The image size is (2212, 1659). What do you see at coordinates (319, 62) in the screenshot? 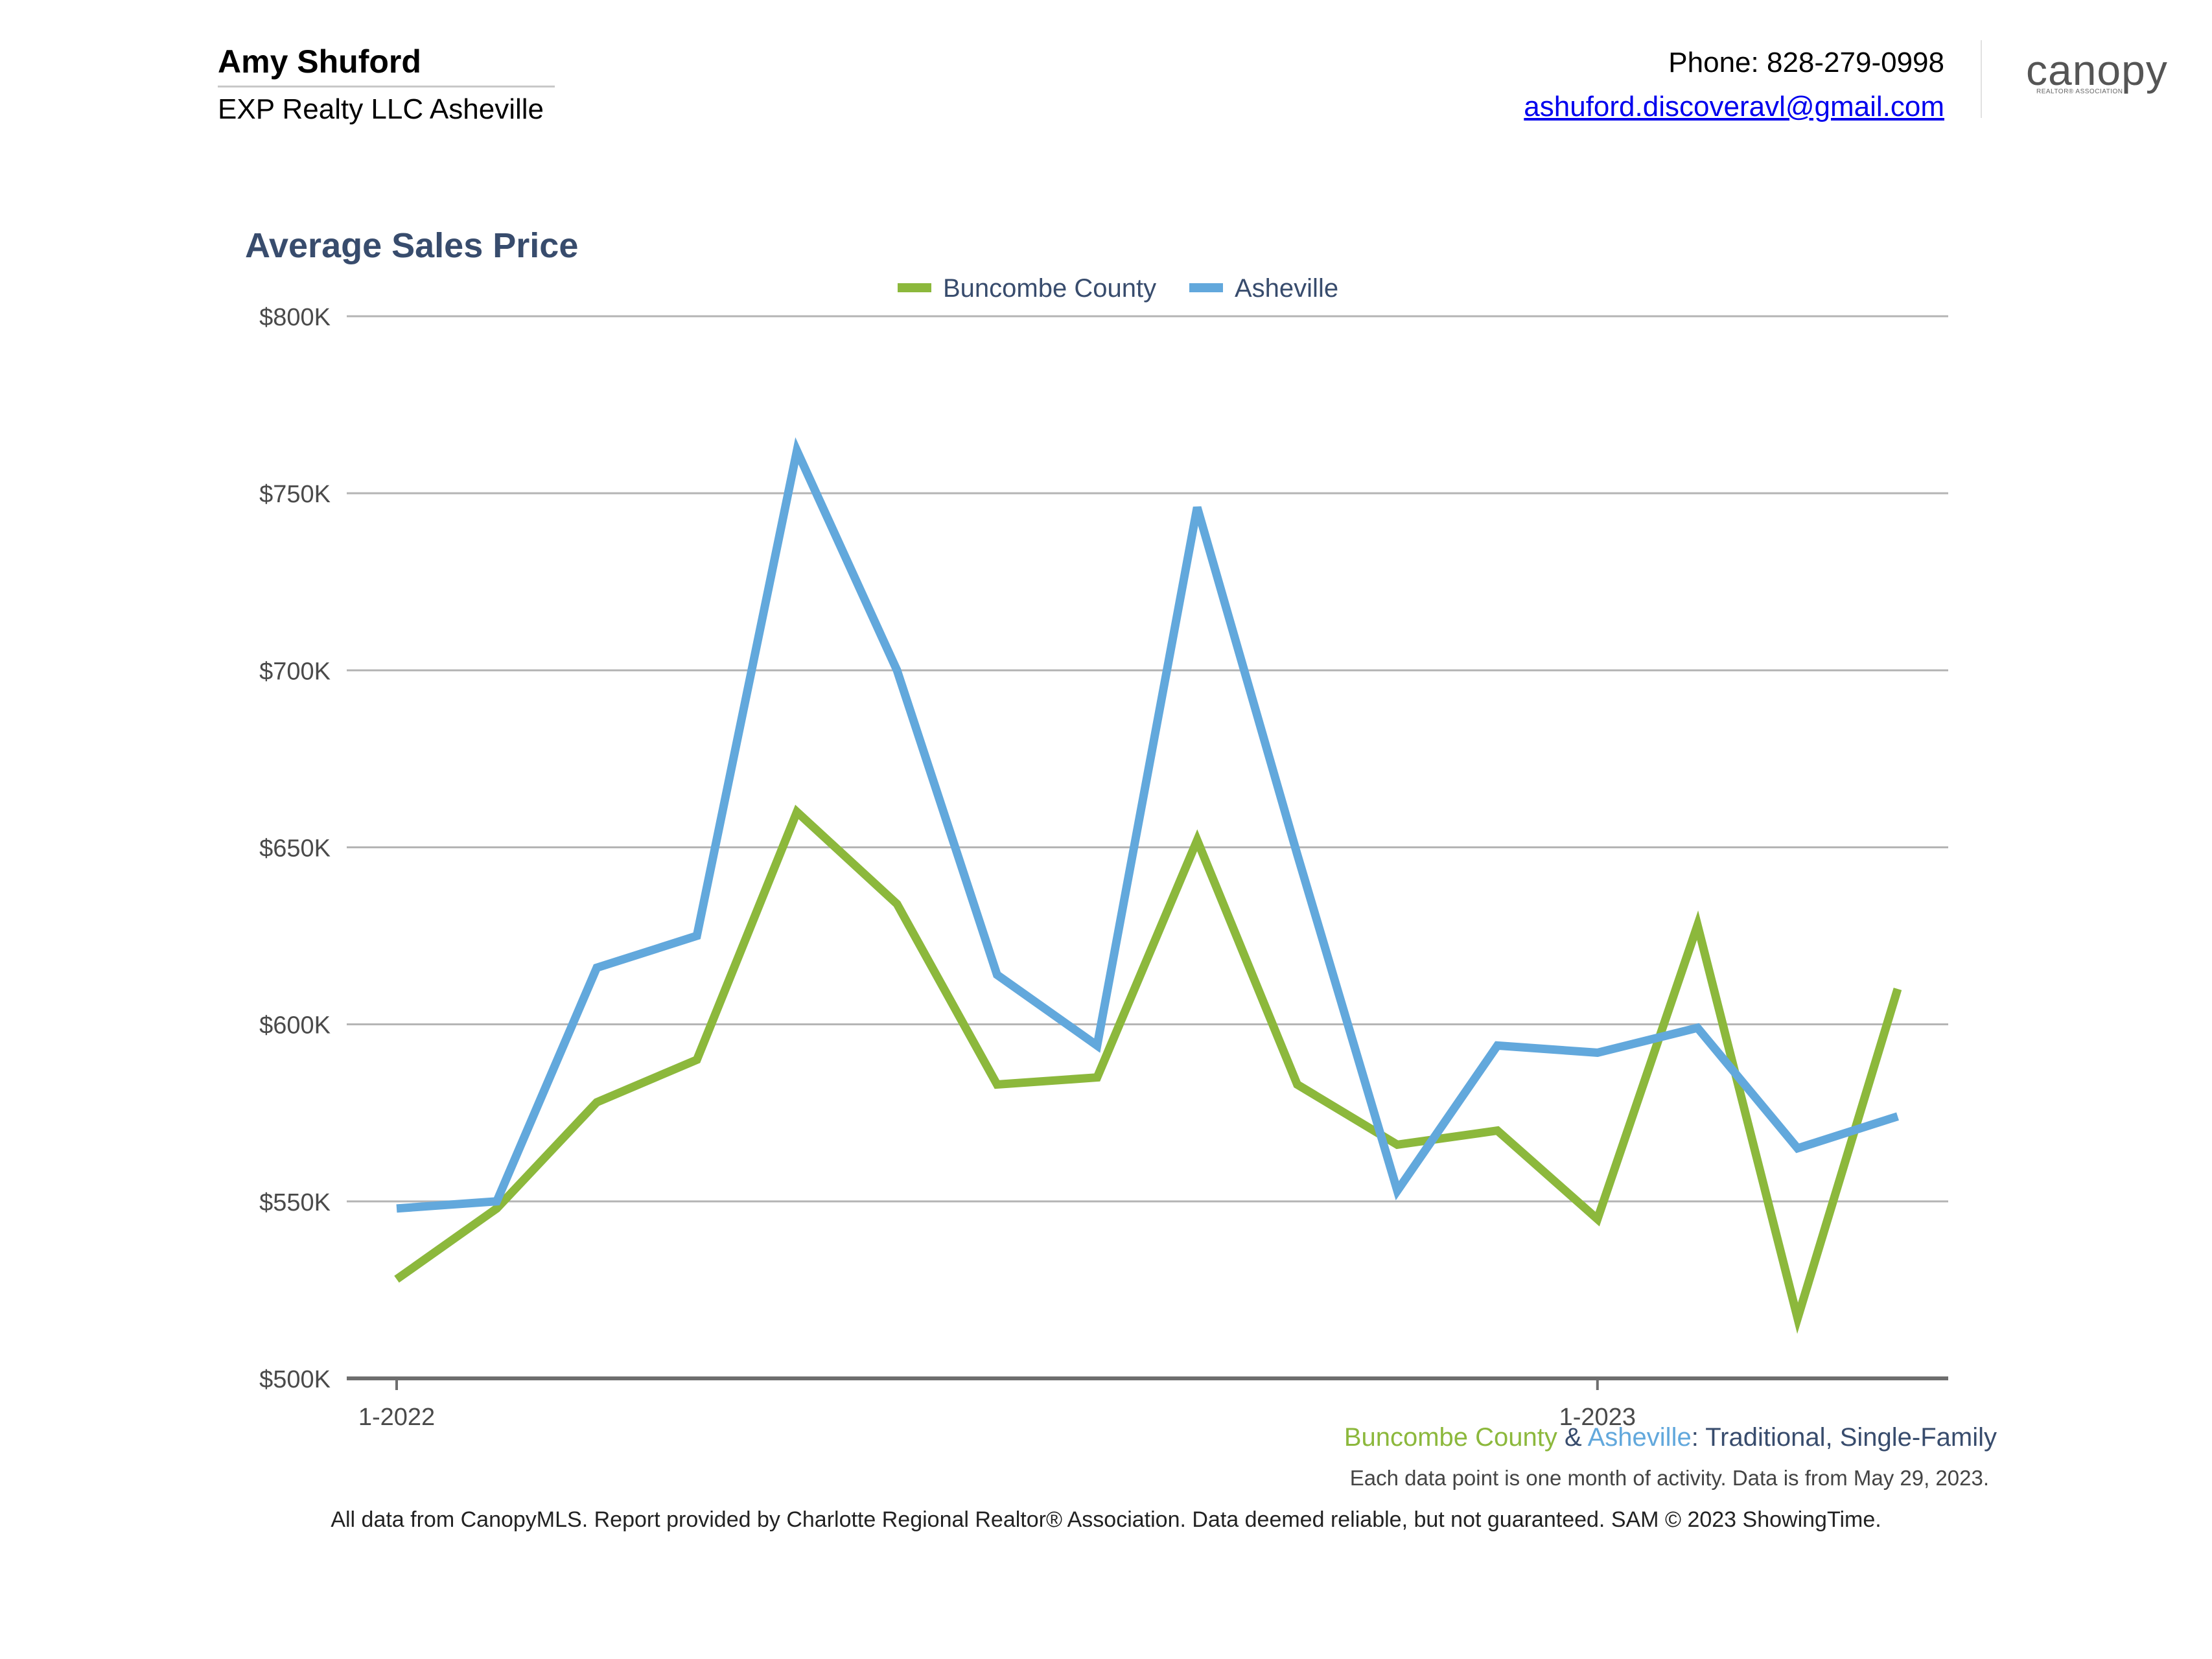
I see `agent-name: Amy Shuford` at bounding box center [319, 62].